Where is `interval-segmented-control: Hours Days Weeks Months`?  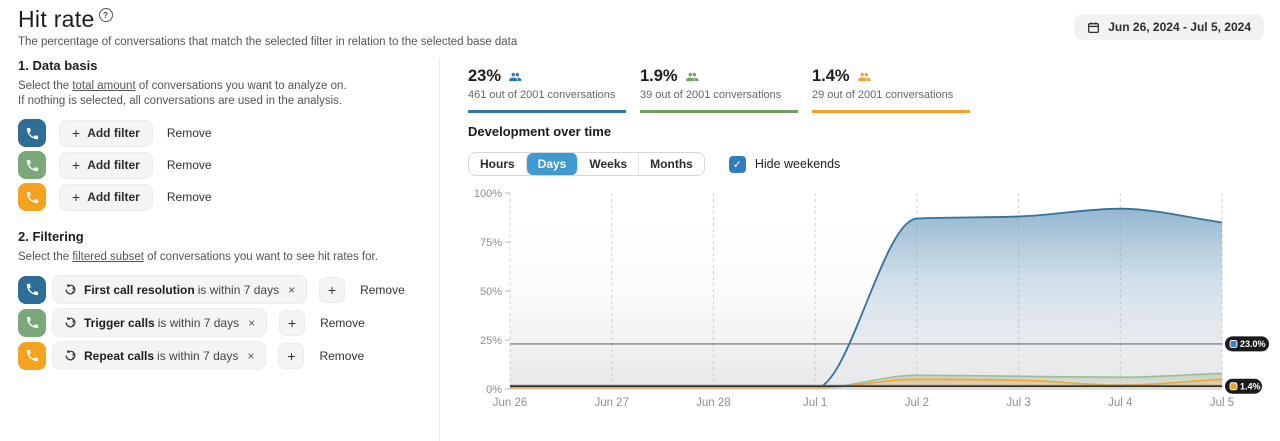 interval-segmented-control: Hours Days Weeks Months is located at coordinates (586, 164).